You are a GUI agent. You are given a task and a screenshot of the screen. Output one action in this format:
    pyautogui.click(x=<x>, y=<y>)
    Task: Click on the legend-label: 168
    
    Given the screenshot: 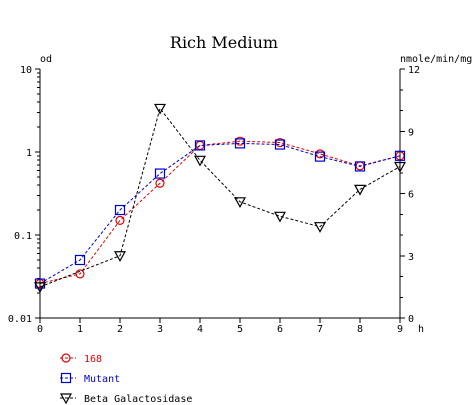 What is the action you would take?
    pyautogui.click(x=93, y=359)
    